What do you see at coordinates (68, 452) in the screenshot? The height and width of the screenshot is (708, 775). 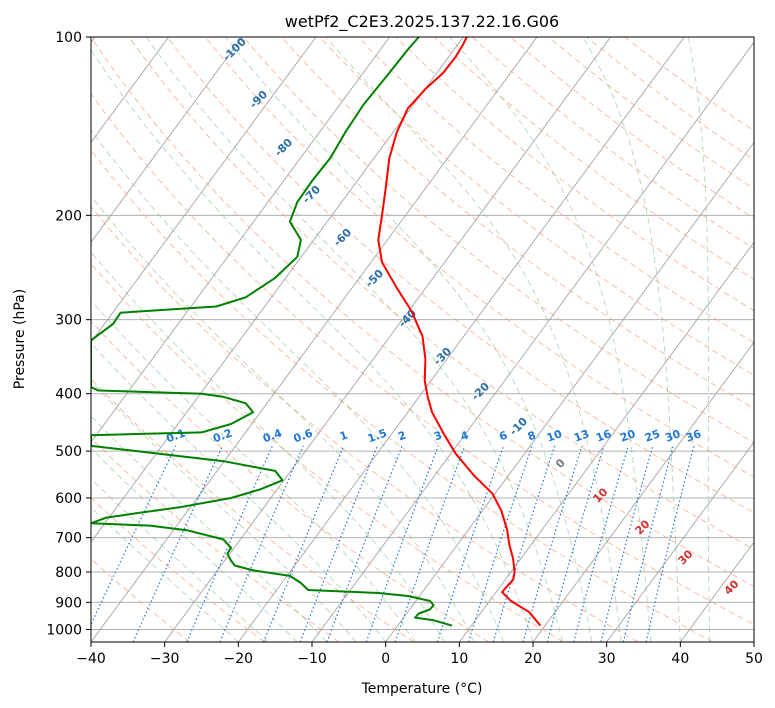 I see `y-tick-label: 500` at bounding box center [68, 452].